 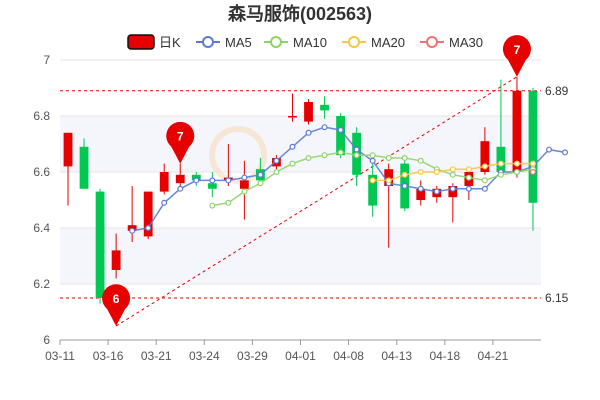 I want to click on x-tick-label: 04-08, so click(x=348, y=356).